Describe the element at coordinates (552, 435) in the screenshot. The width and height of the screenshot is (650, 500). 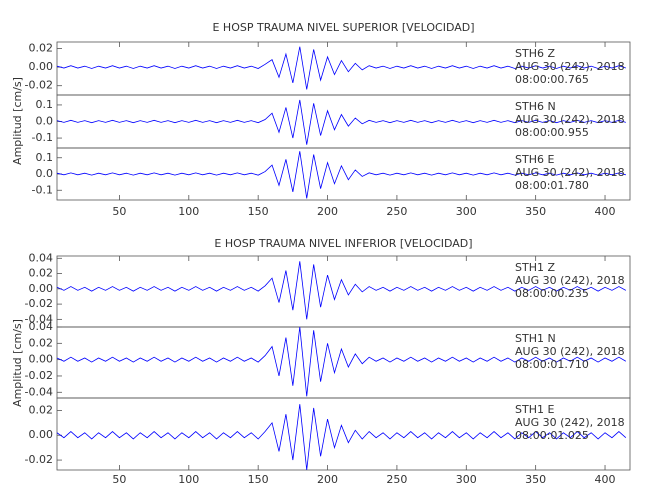
I see `trace-time: 08:00:01.025` at that location.